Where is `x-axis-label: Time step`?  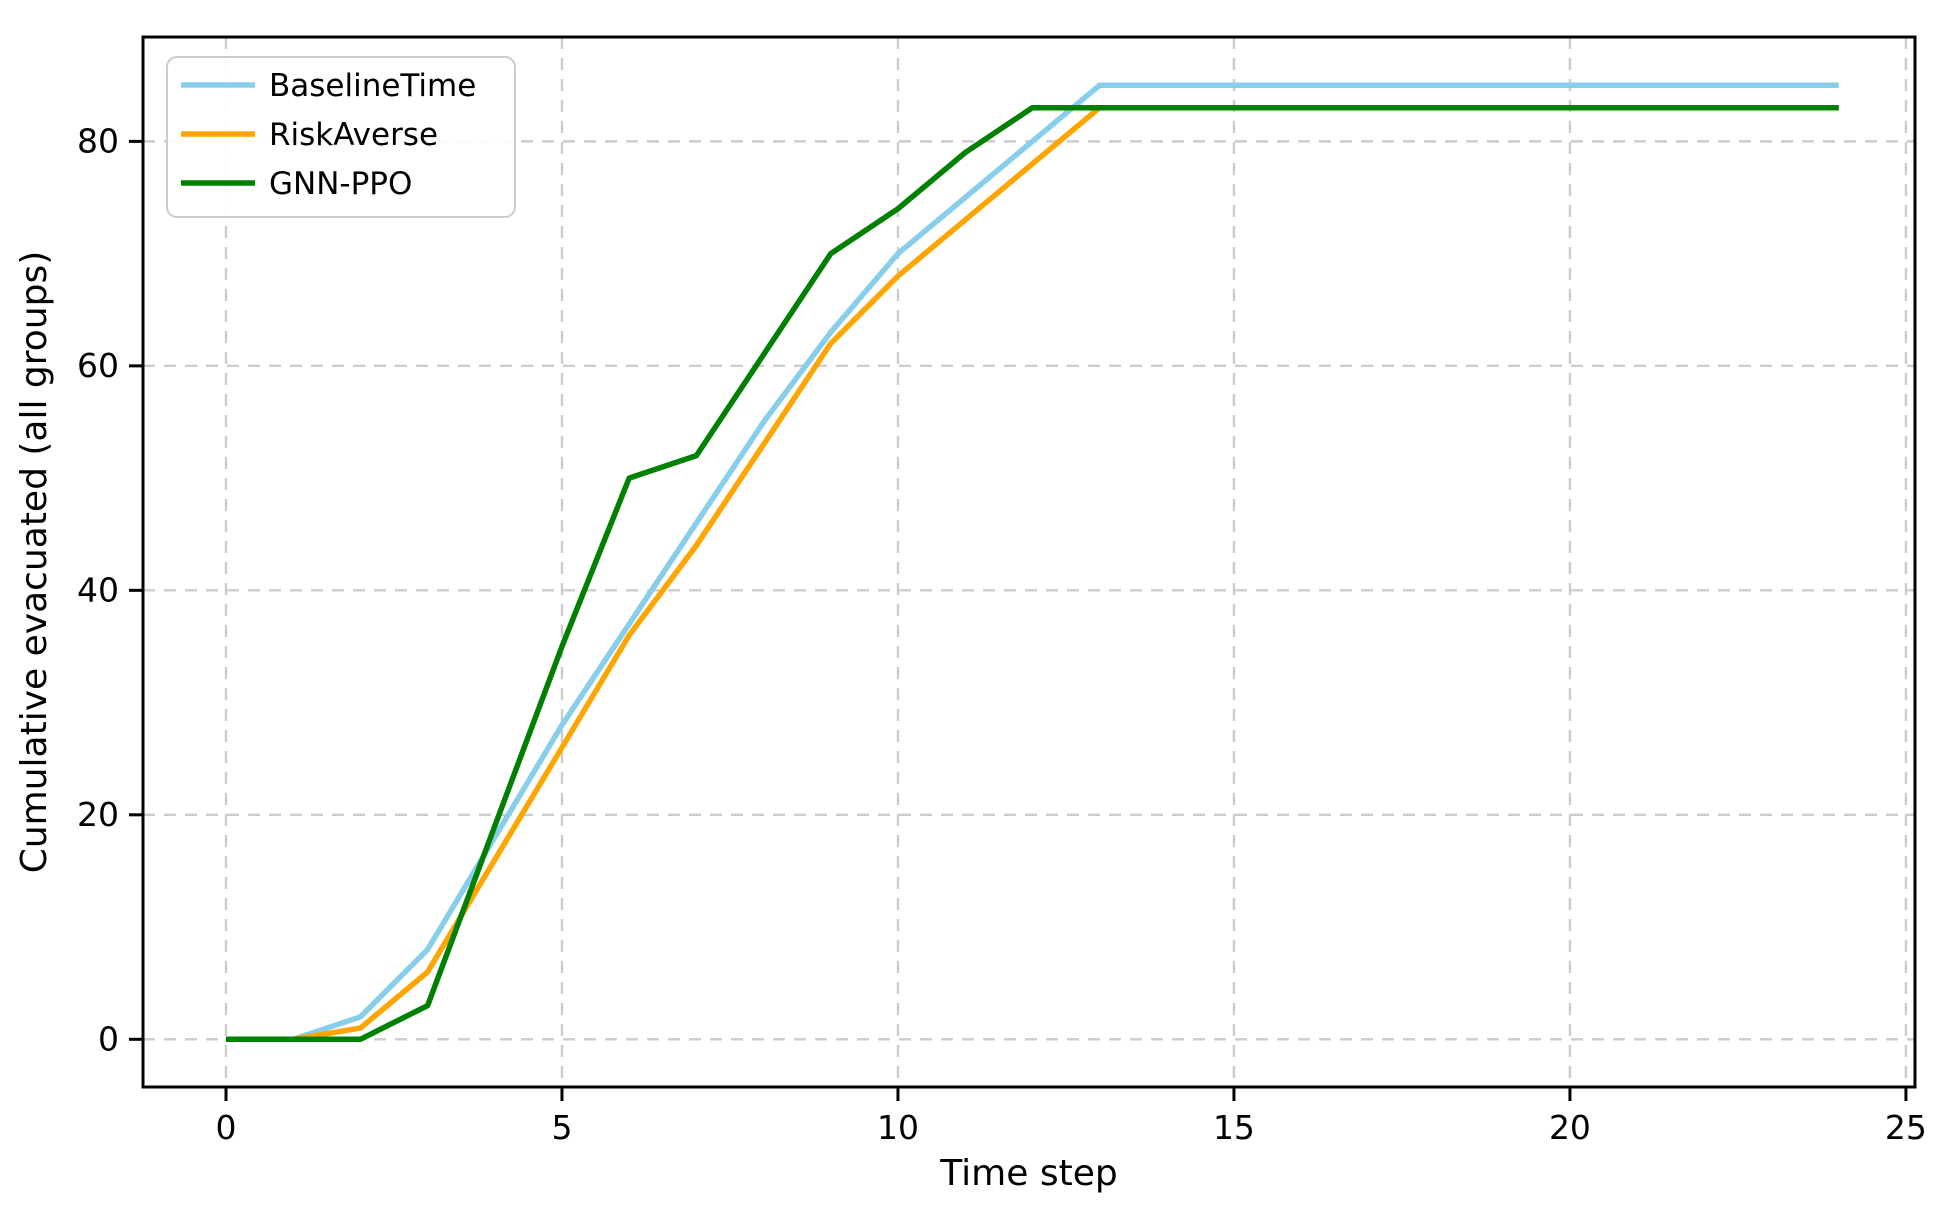
x-axis-label: Time step is located at coordinates (1028, 1173).